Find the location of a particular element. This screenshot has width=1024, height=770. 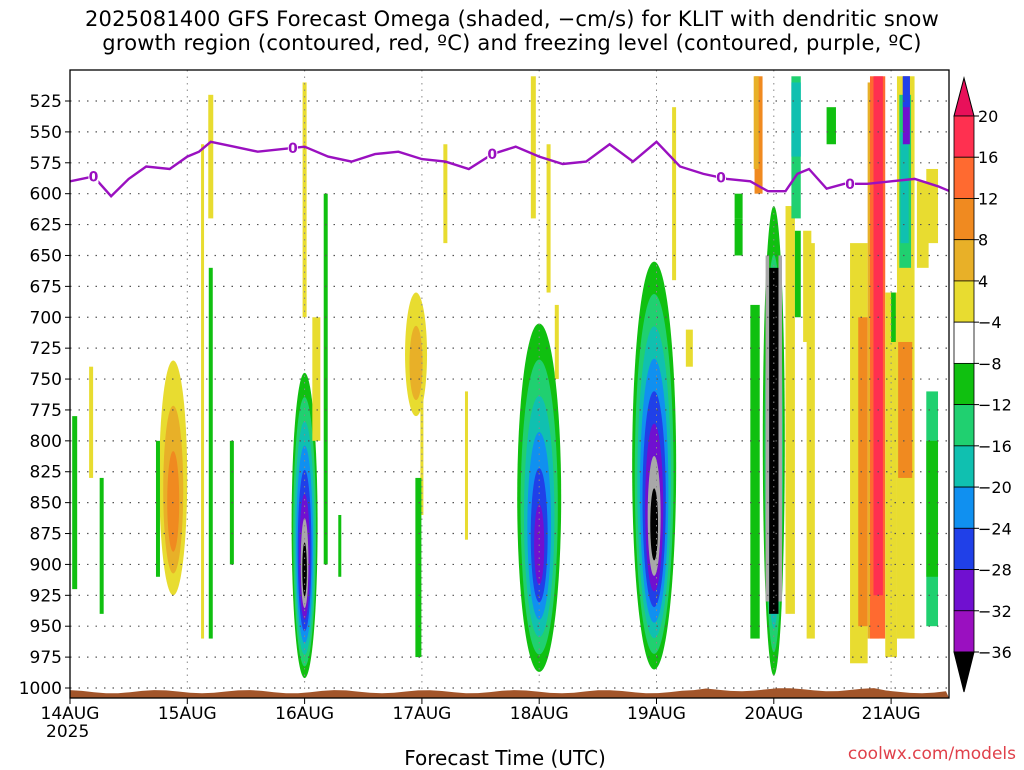

x-tick-label: 16AUG is located at coordinates (304, 714).